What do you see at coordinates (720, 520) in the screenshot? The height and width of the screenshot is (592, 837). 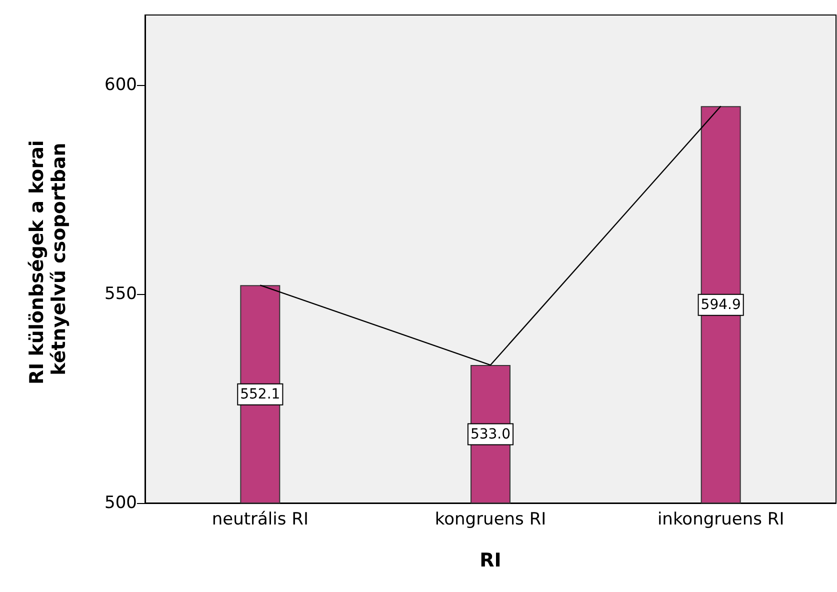 I see `x-tick-label: inkongruens RI` at bounding box center [720, 520].